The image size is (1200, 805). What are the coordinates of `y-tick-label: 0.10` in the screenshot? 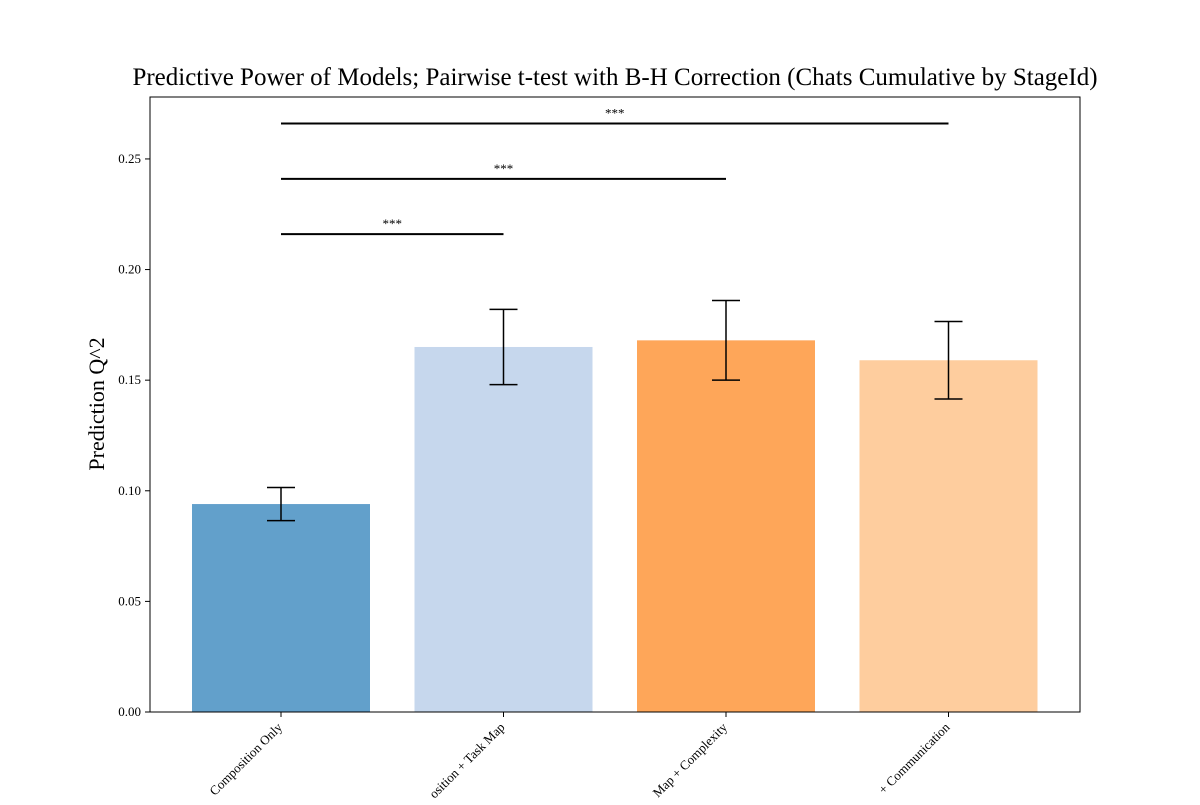 It's located at (129, 490).